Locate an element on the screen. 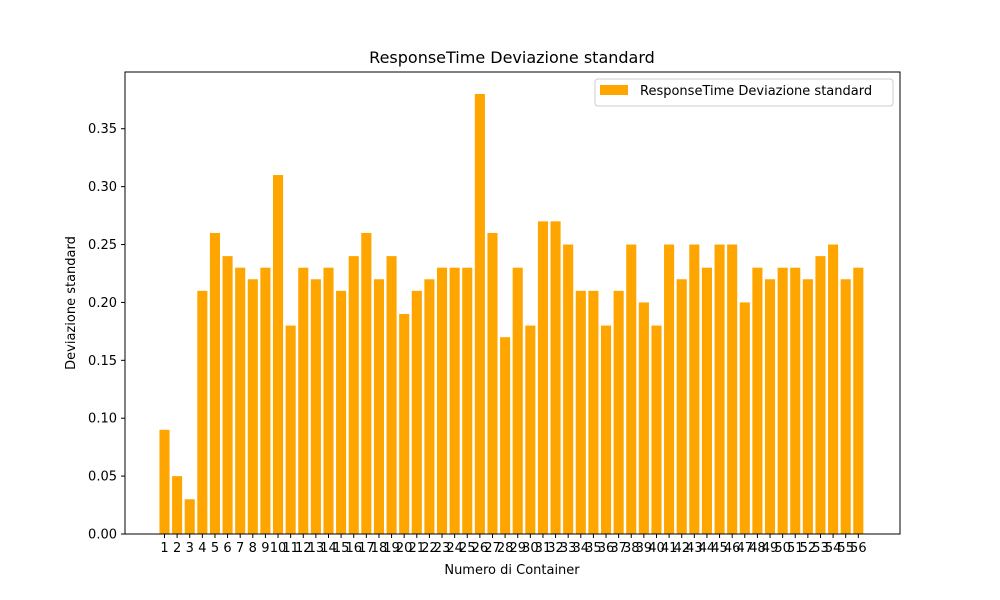 The height and width of the screenshot is (600, 1000). x-tick-label: 37 is located at coordinates (618, 548).